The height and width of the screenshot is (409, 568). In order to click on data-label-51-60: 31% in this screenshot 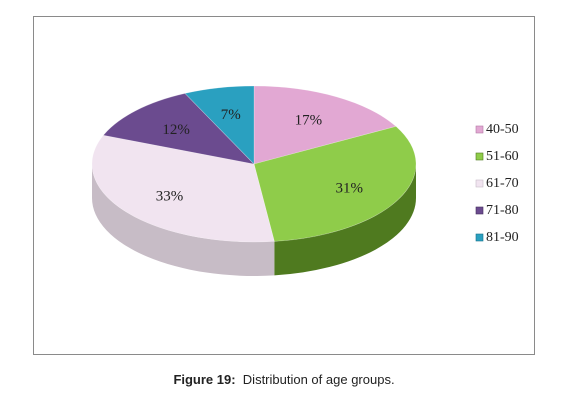, I will do `click(350, 188)`.